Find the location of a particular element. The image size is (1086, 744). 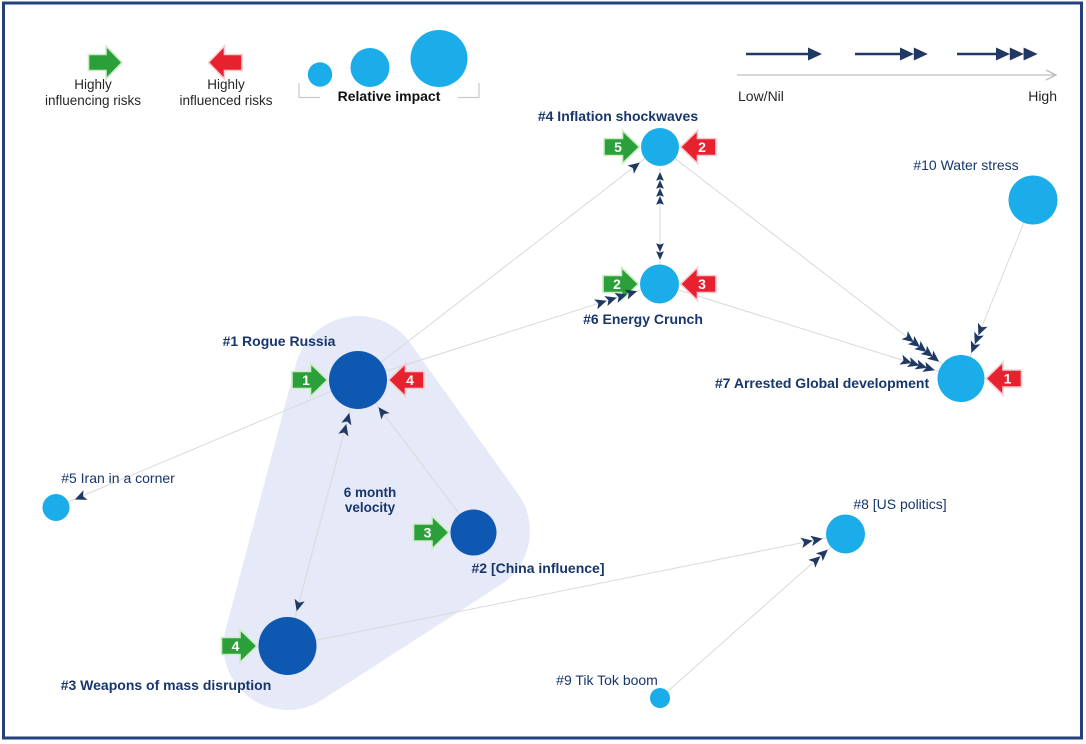

svg-text: #10 Water stress is located at coordinates (965, 165).